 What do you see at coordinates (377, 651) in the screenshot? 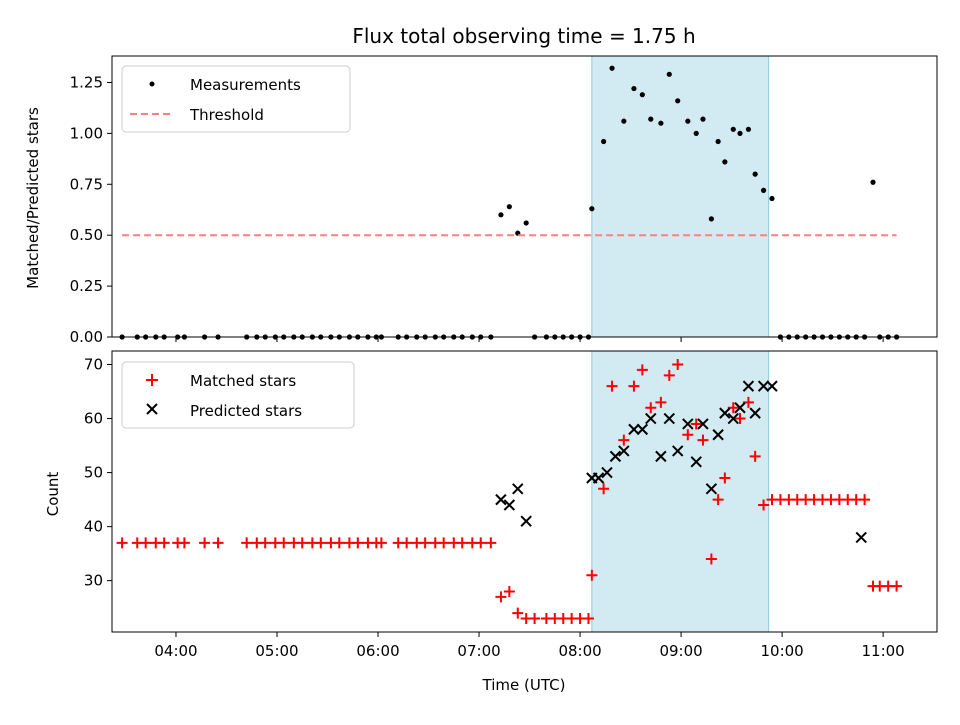
I see `x-tick-label: 06:00` at bounding box center [377, 651].